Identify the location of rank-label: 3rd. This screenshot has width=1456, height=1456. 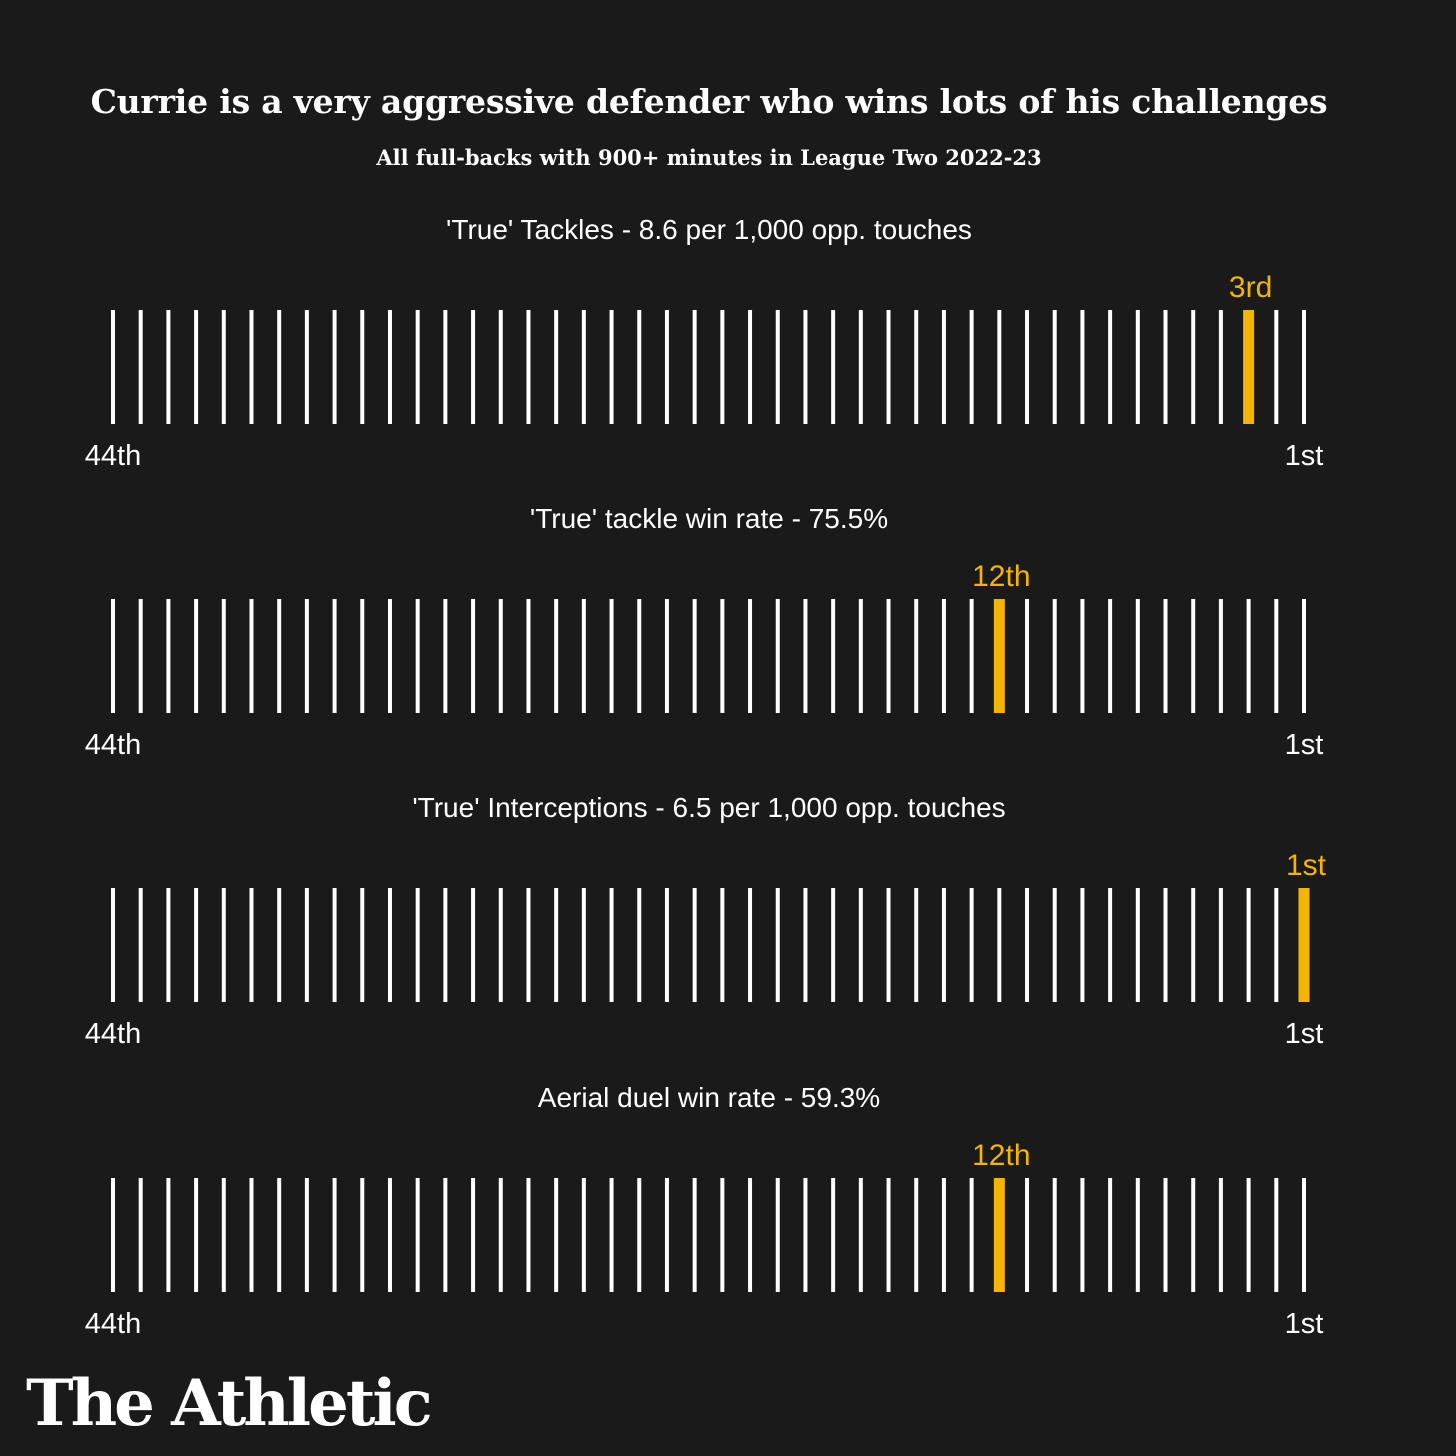
(1250, 287).